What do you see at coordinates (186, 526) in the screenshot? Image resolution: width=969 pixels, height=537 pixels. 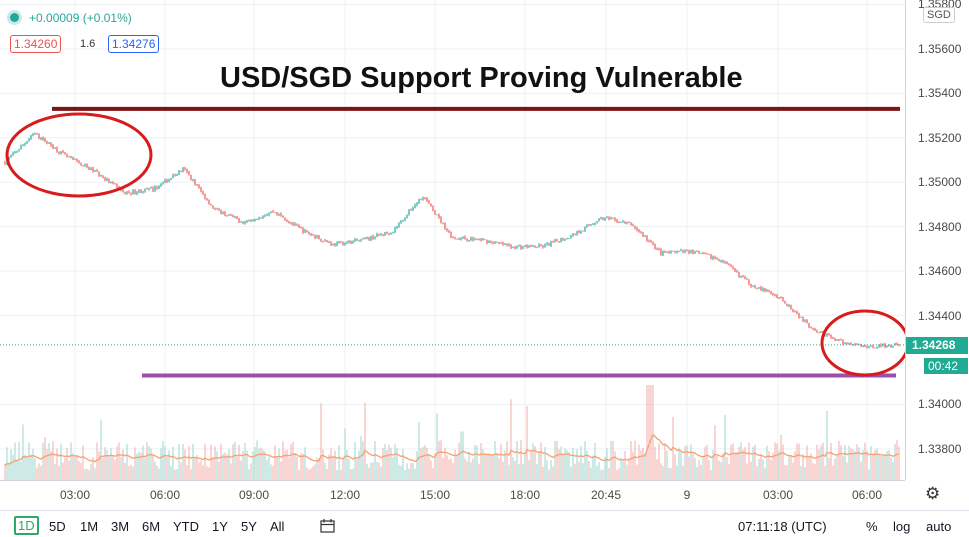 I see `range-ytd-button: YTD` at bounding box center [186, 526].